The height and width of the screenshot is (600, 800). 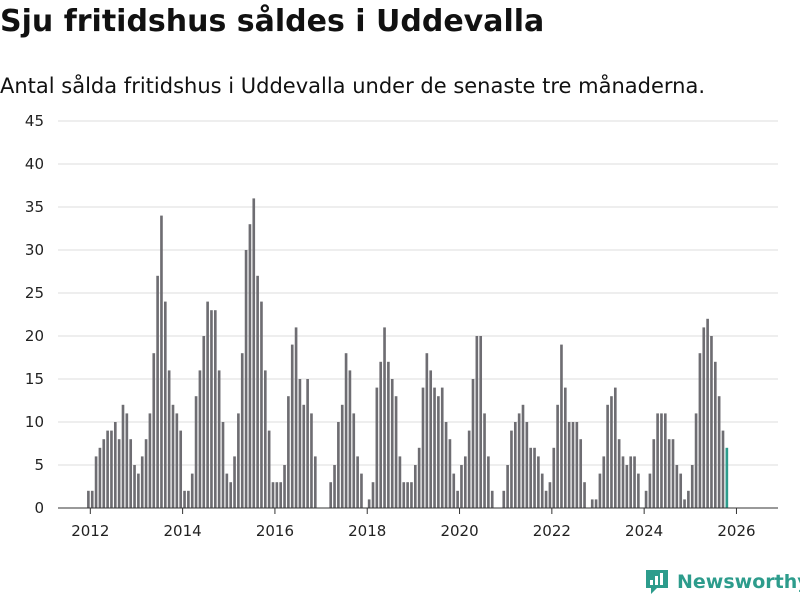 What do you see at coordinates (657, 582) in the screenshot?
I see `newsworthy-icon` at bounding box center [657, 582].